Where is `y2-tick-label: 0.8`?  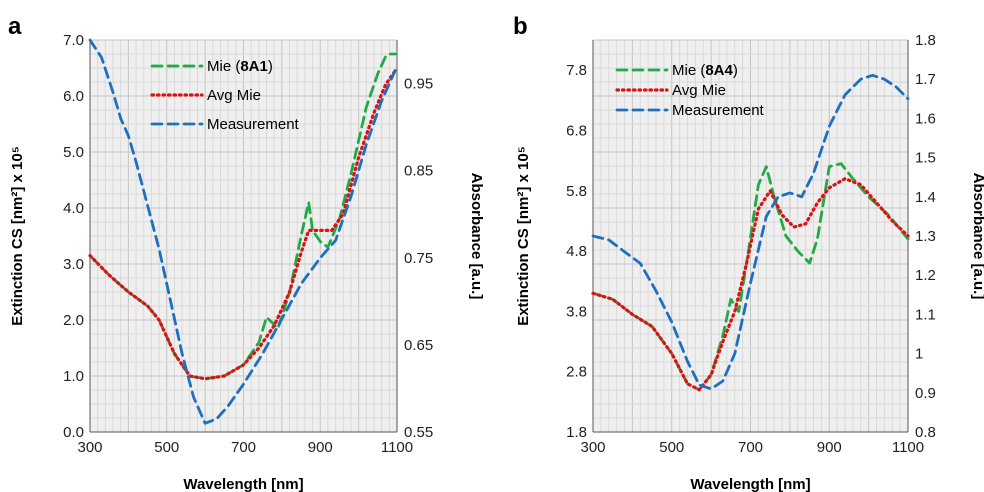
y2-tick-label: 0.8 is located at coordinates (925, 432).